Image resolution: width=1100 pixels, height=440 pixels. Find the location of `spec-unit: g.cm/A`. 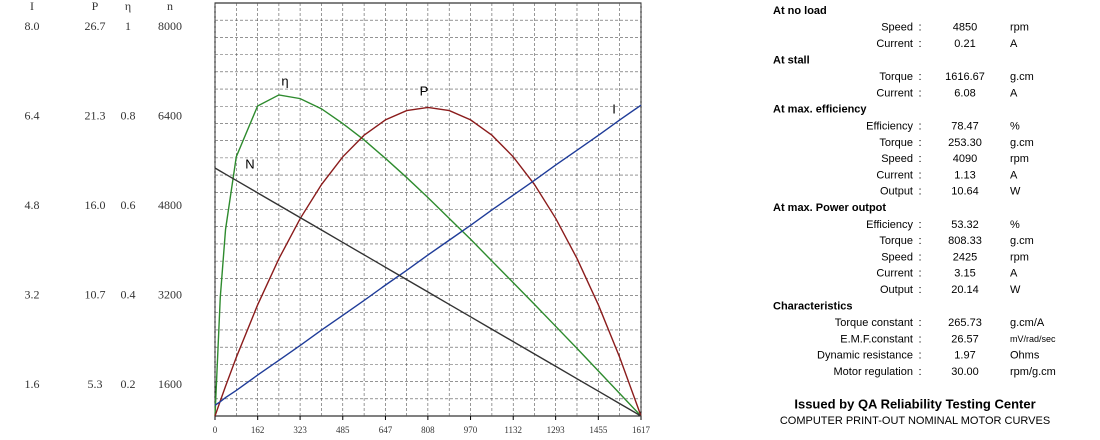

spec-unit: g.cm/A is located at coordinates (1027, 323).